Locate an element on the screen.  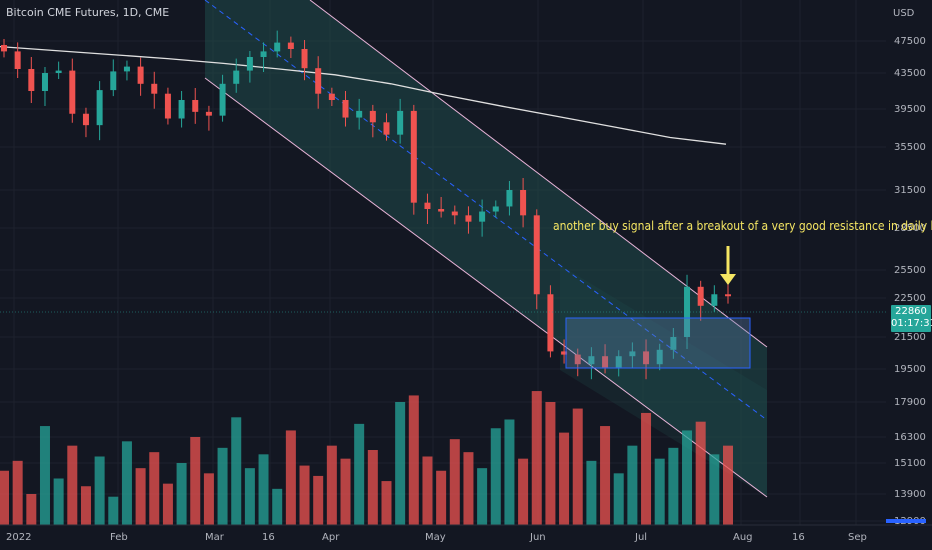
time-tick-label: Feb is located at coordinates (119, 537).